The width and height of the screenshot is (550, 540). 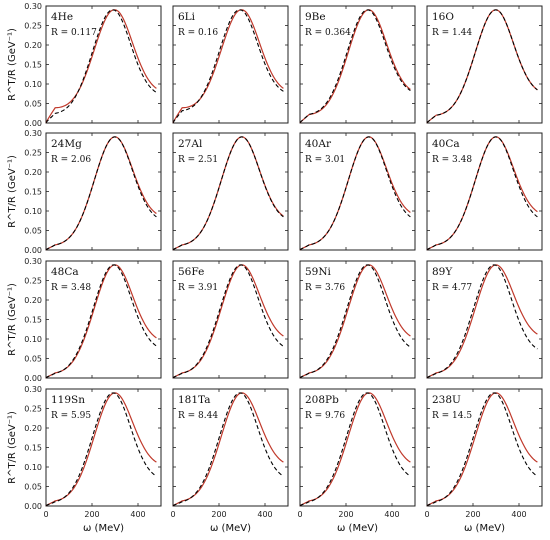 I want to click on dashed-curve-24Mg, so click(x=101, y=193).